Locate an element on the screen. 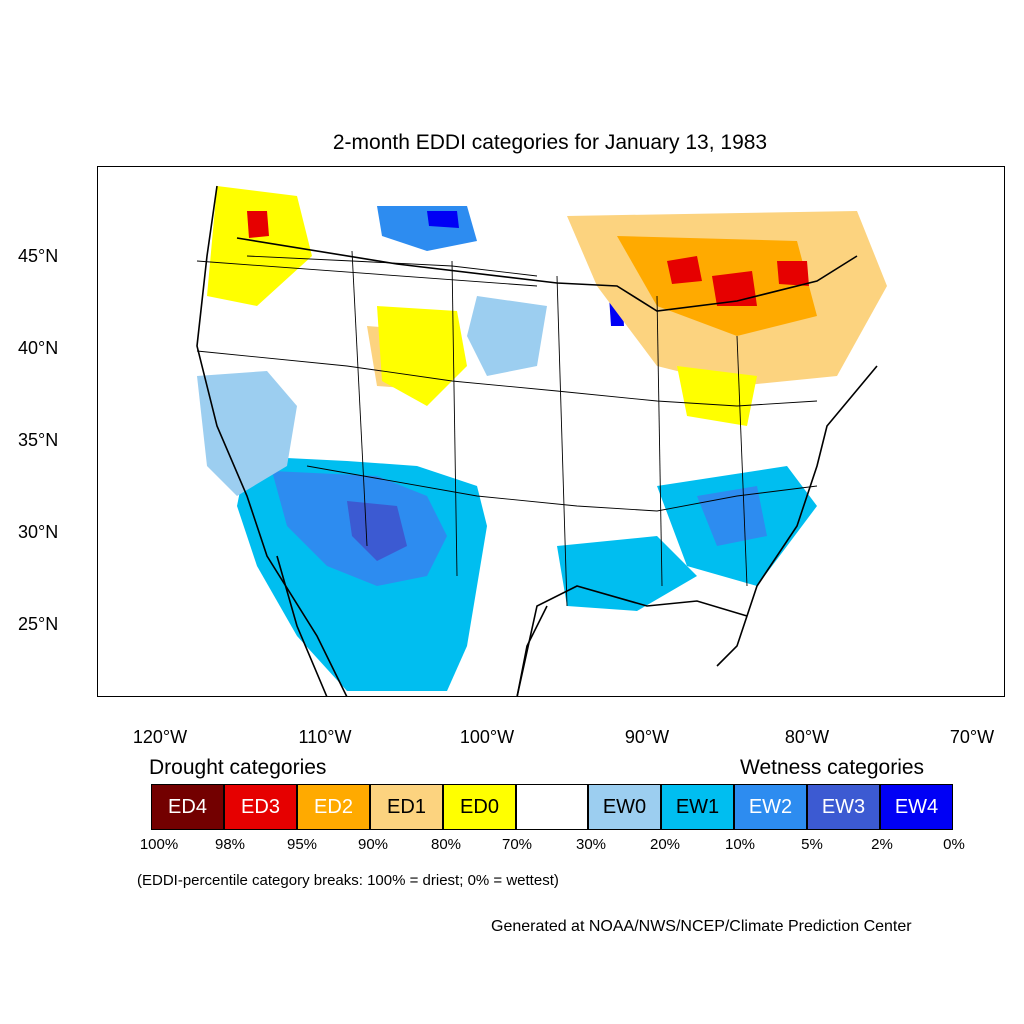 The width and height of the screenshot is (1024, 1024). wet-region-ew0-west is located at coordinates (247, 433).